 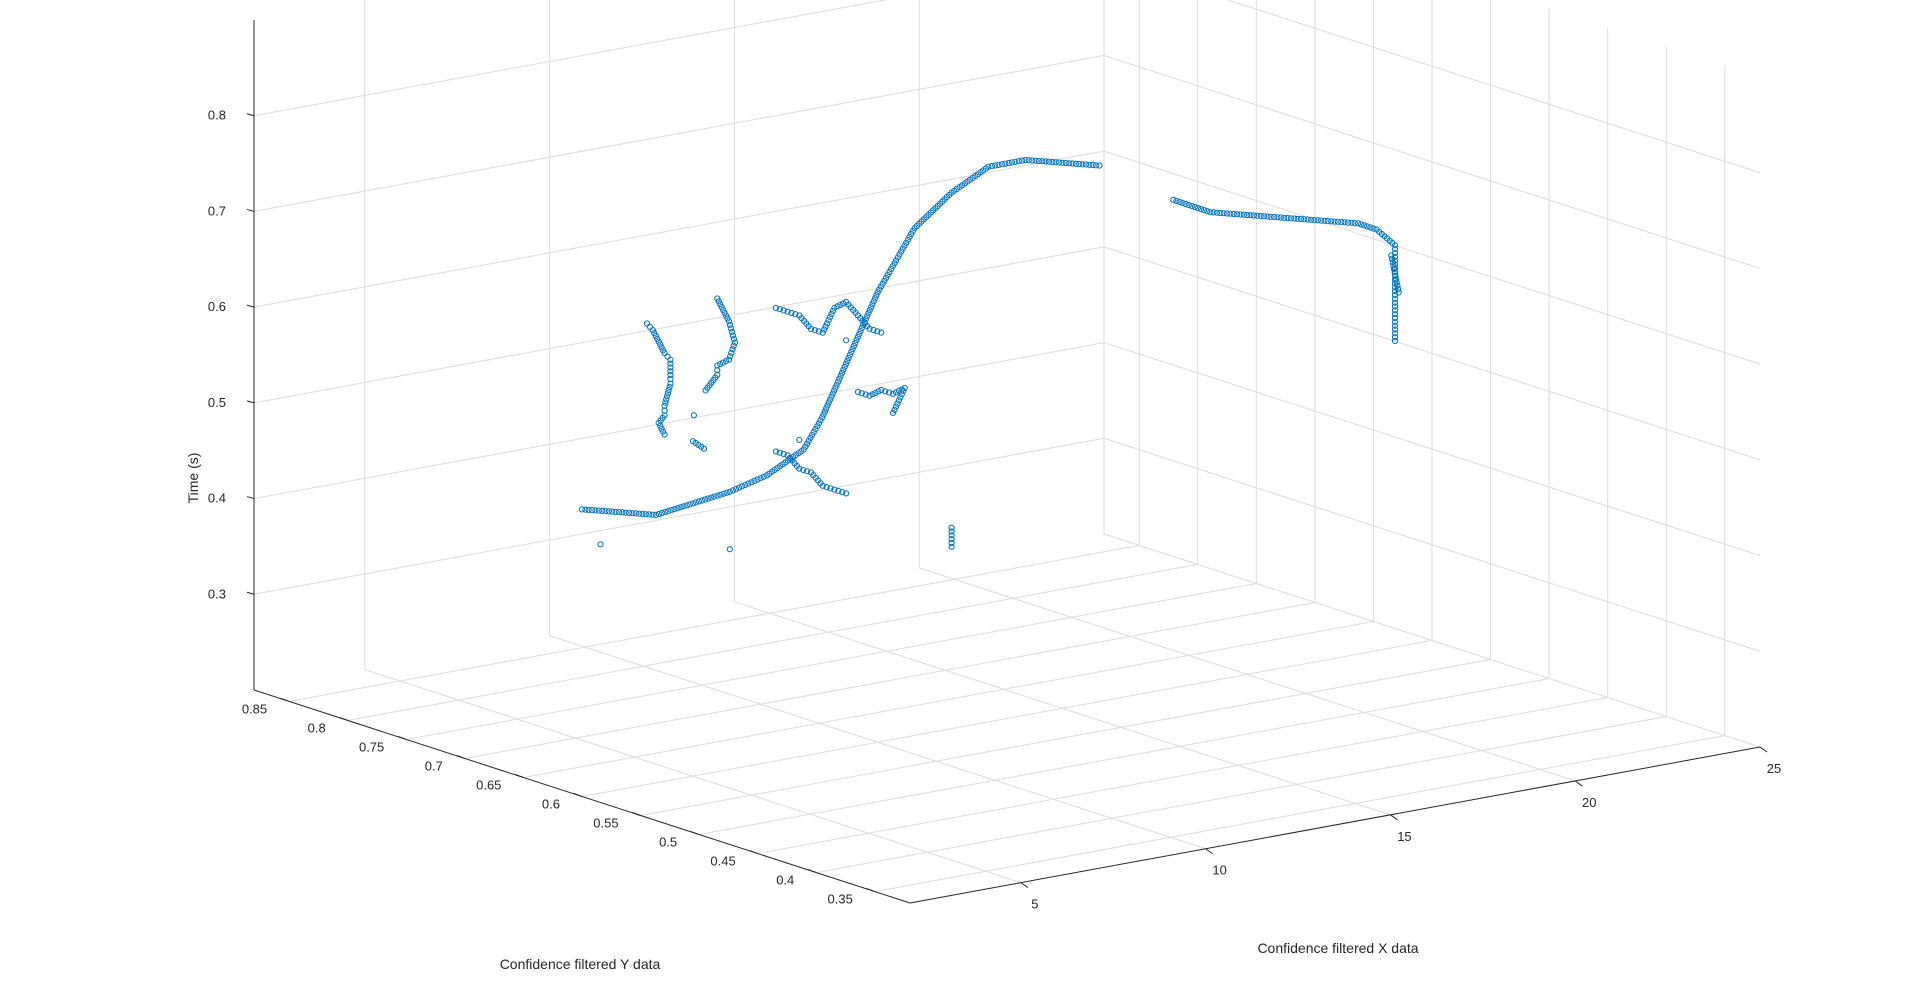 I want to click on x-tick-label: 5, so click(x=1034, y=904).